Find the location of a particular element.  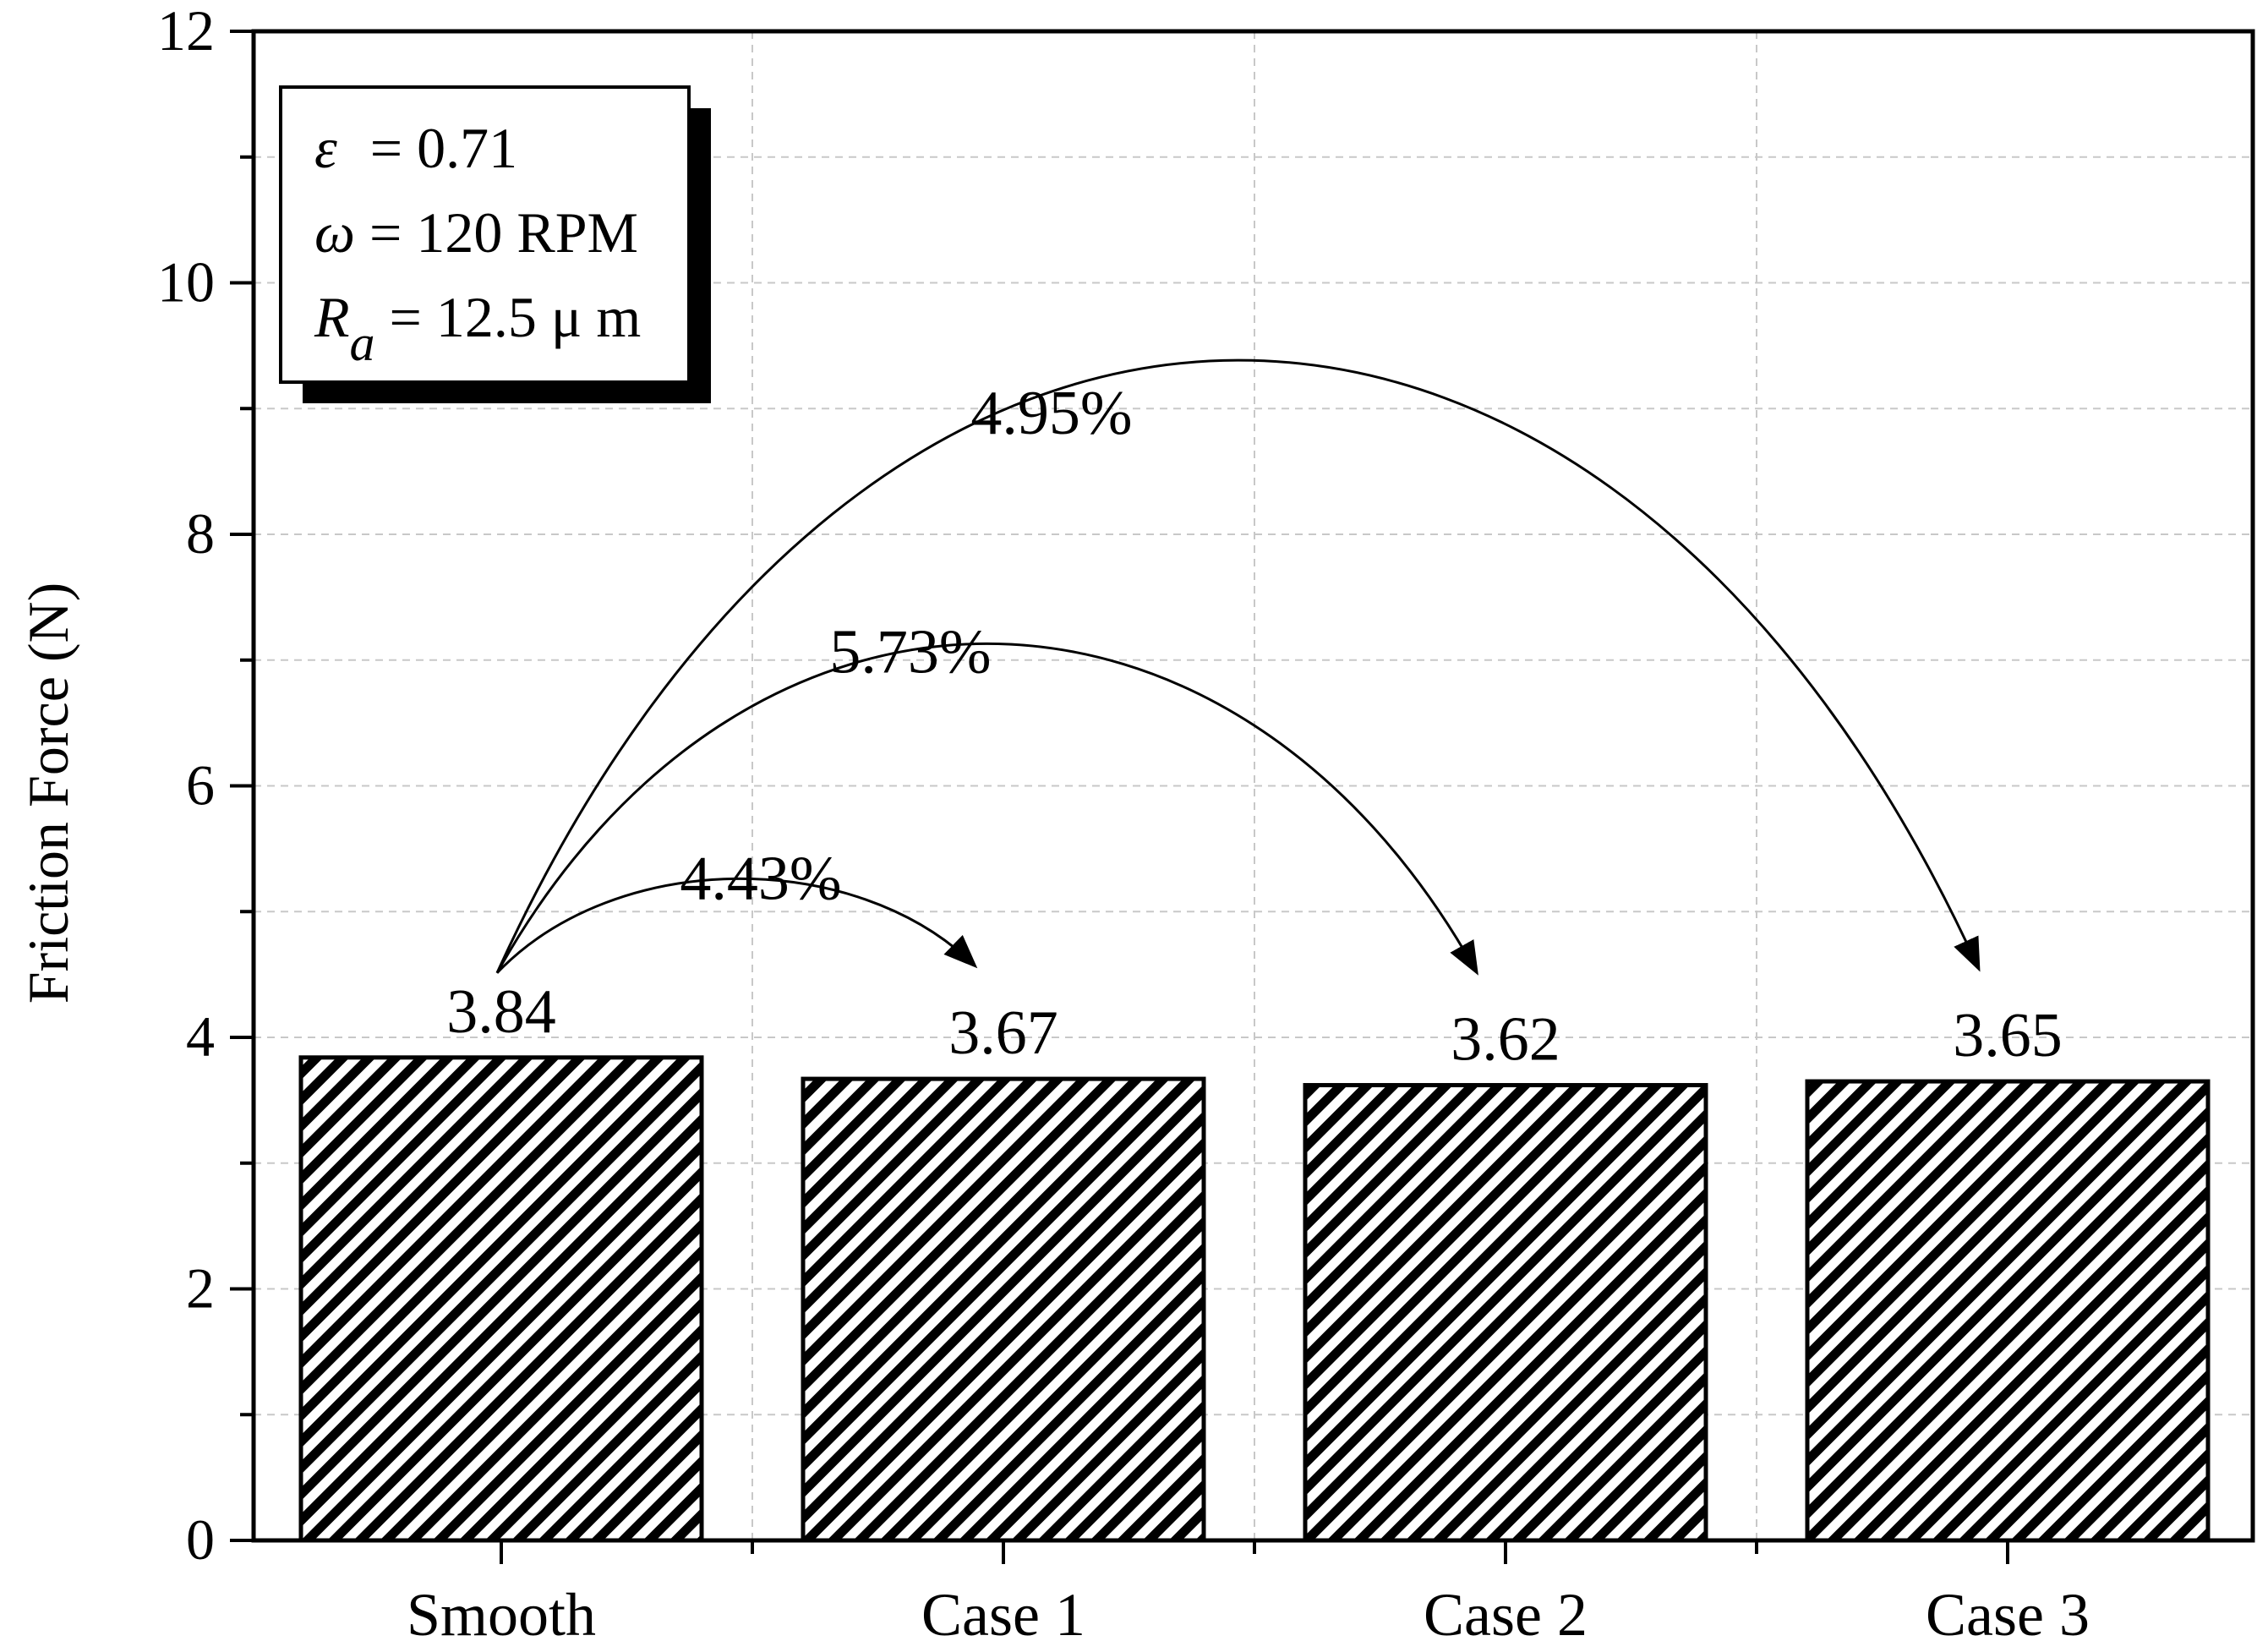

percent-reduction-label: 4.95% is located at coordinates (1051, 414).